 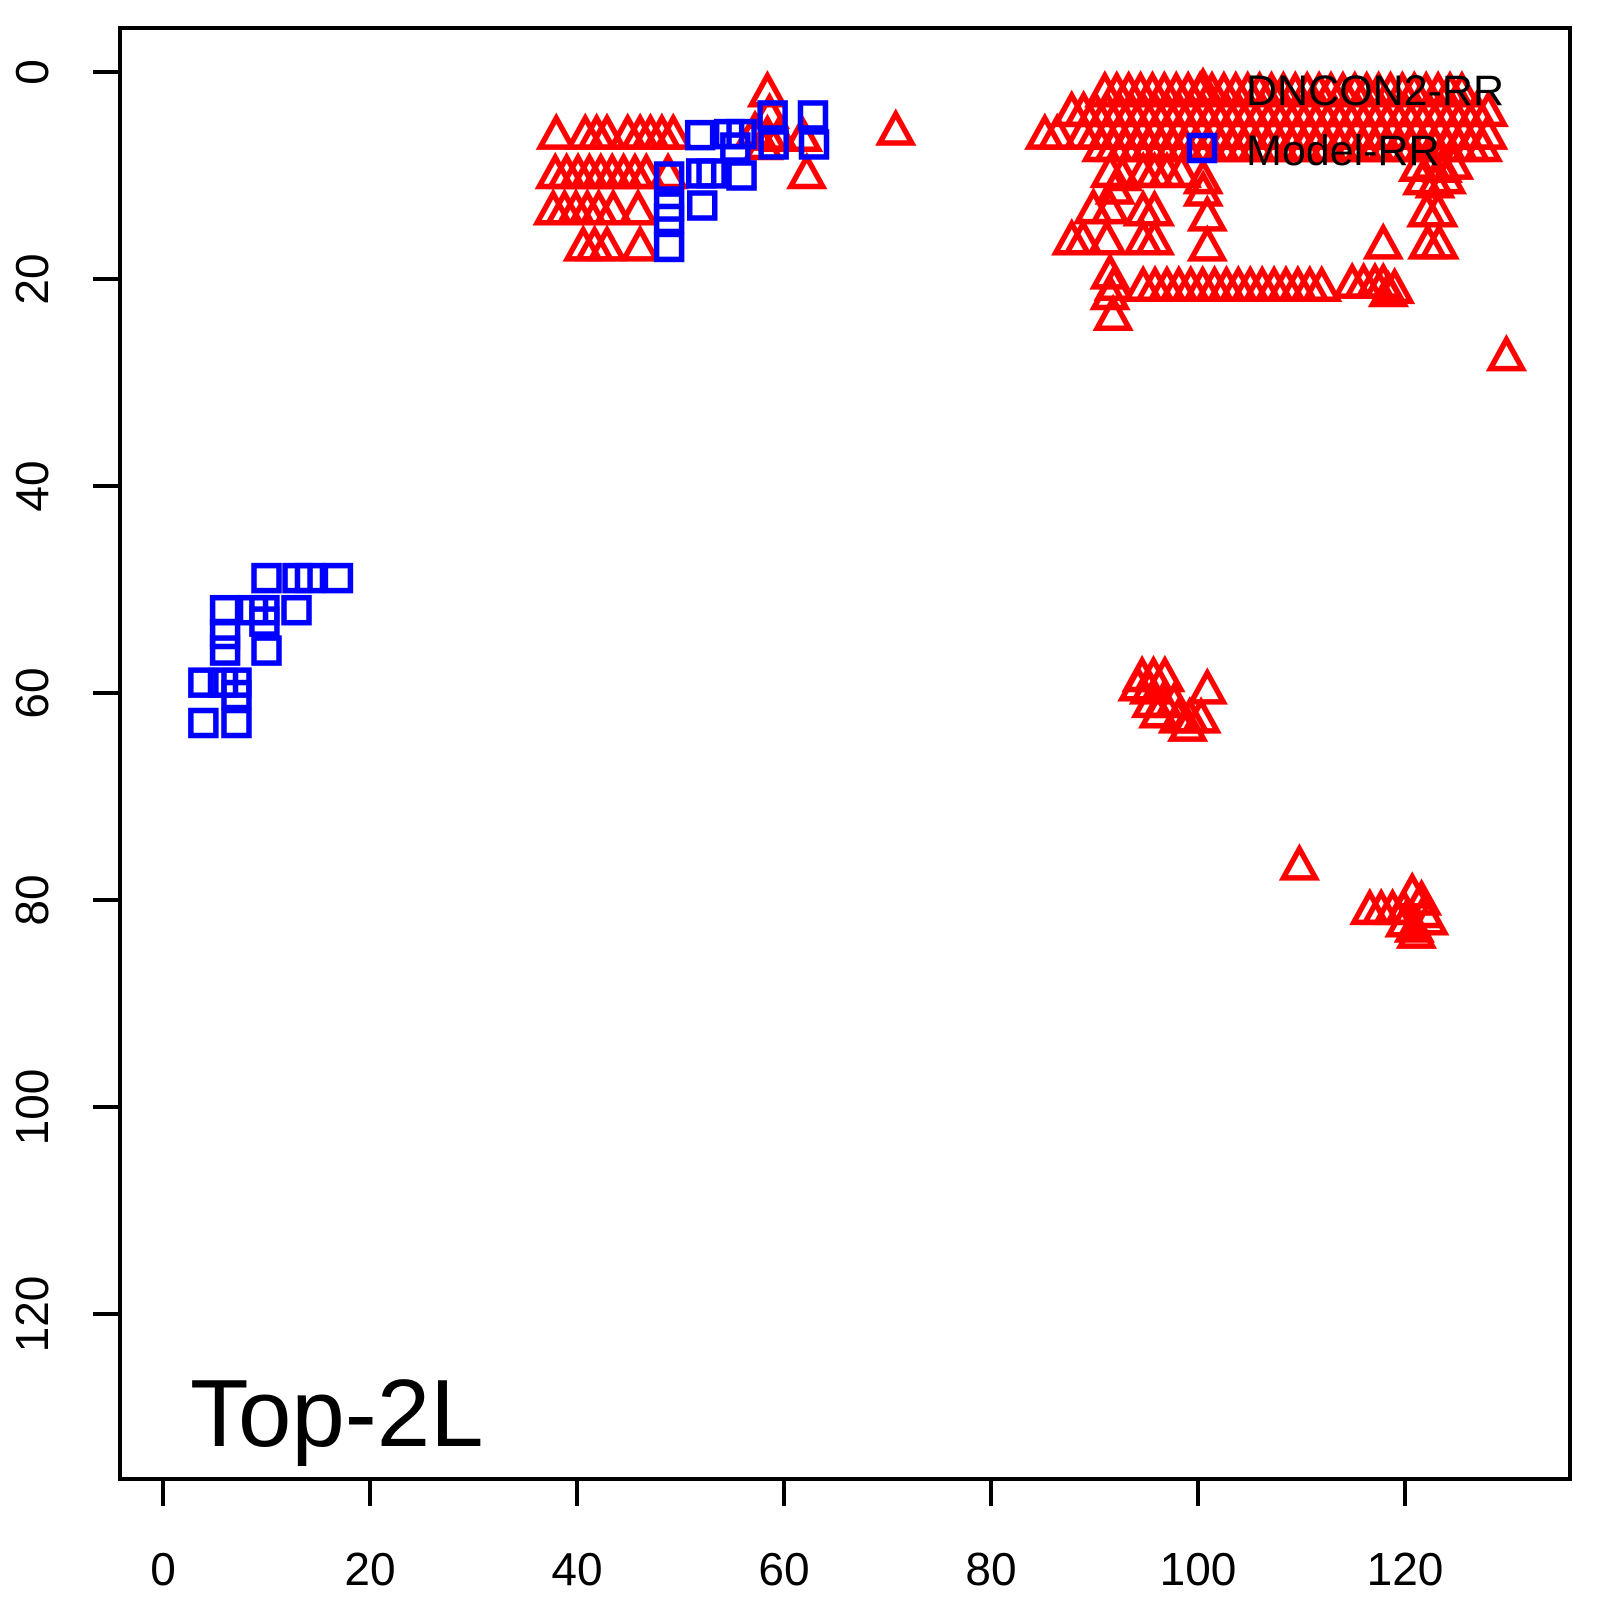 I want to click on legend-square-icon, so click(x=1202, y=148).